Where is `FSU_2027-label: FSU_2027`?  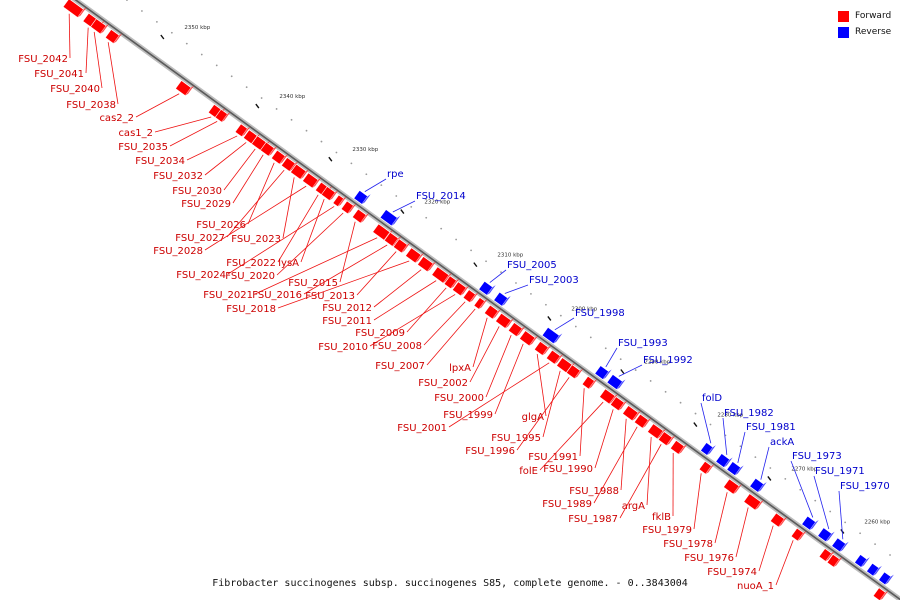 FSU_2027-label: FSU_2027 is located at coordinates (200, 238).